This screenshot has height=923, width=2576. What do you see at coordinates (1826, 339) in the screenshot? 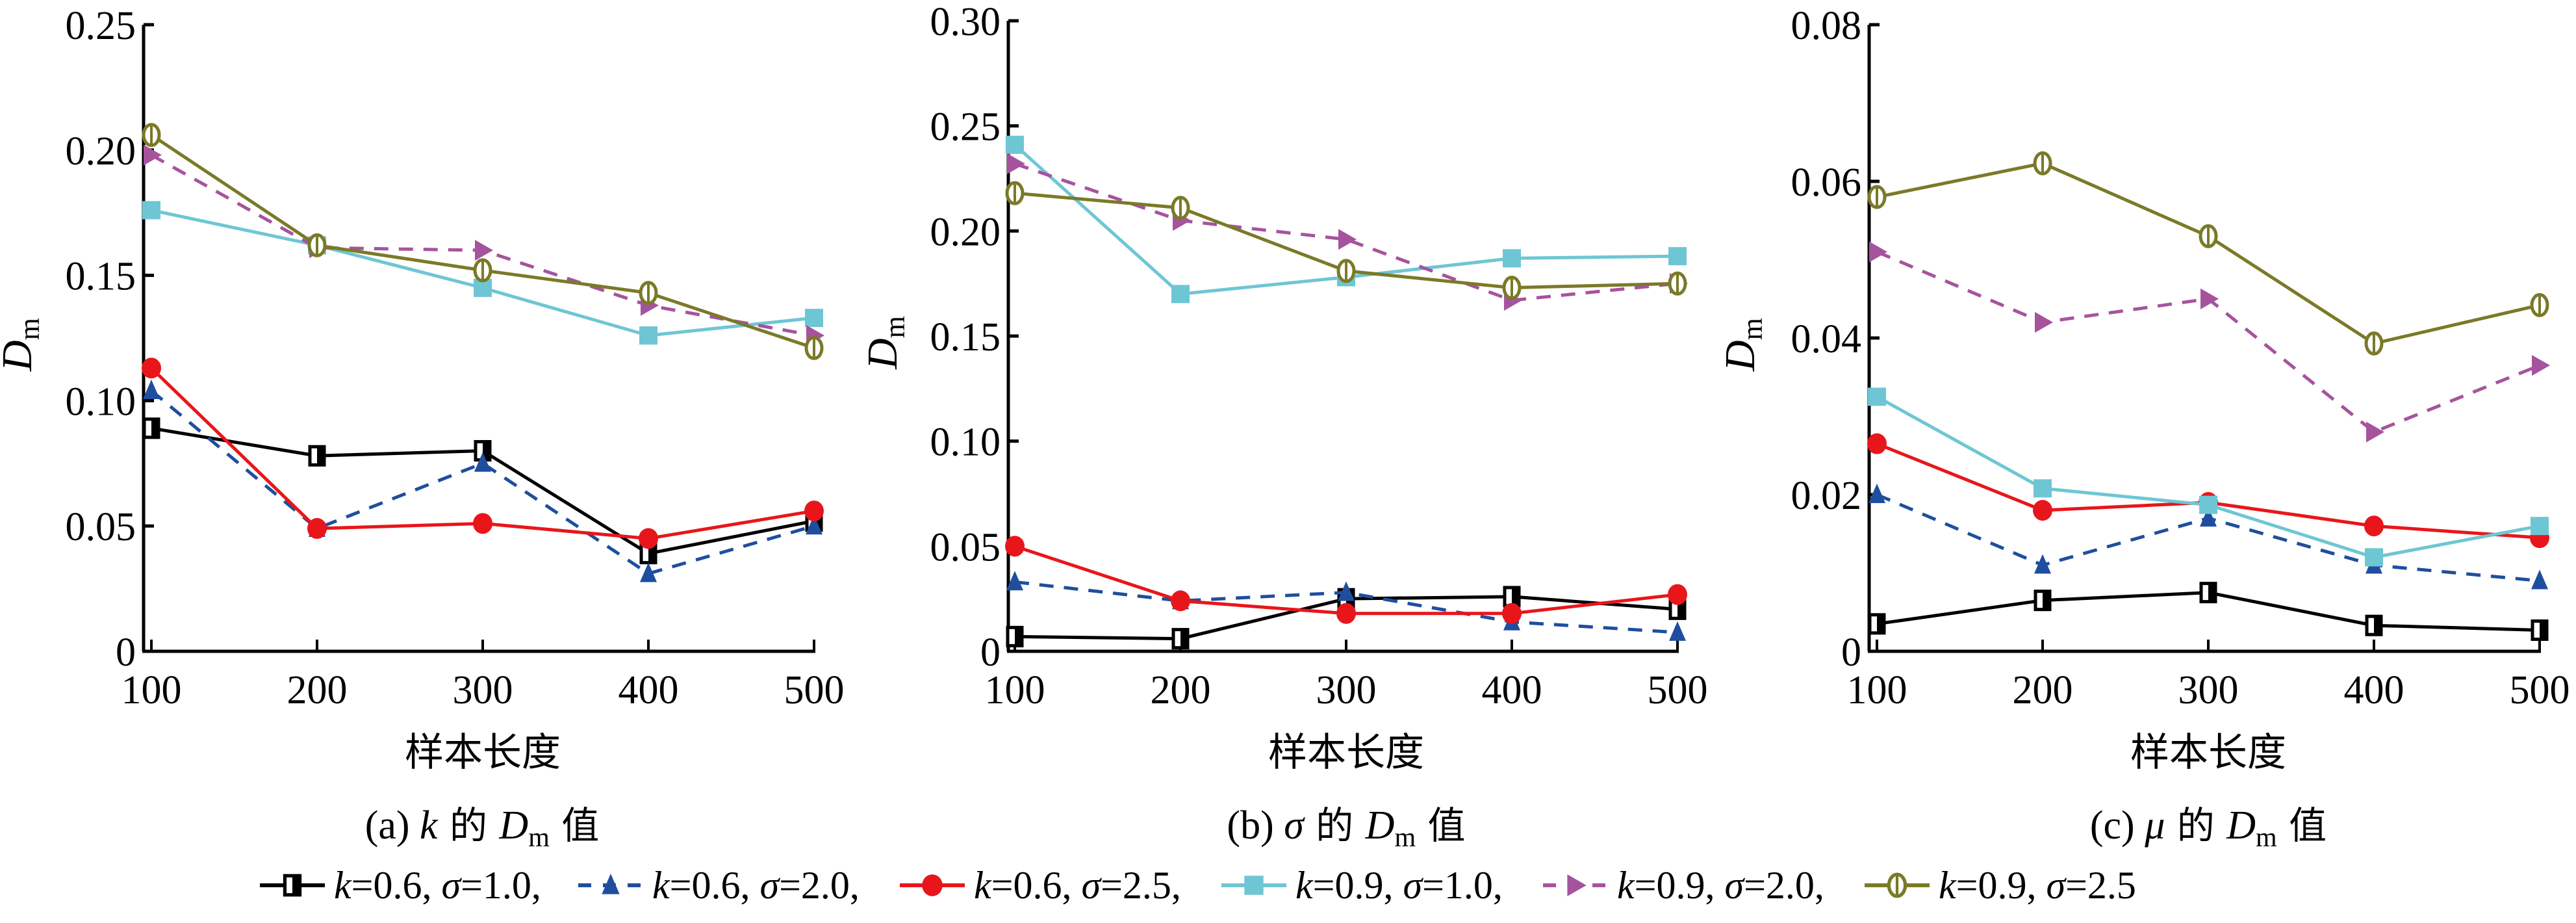
I see `y-tick-label: 0.04` at bounding box center [1826, 339].